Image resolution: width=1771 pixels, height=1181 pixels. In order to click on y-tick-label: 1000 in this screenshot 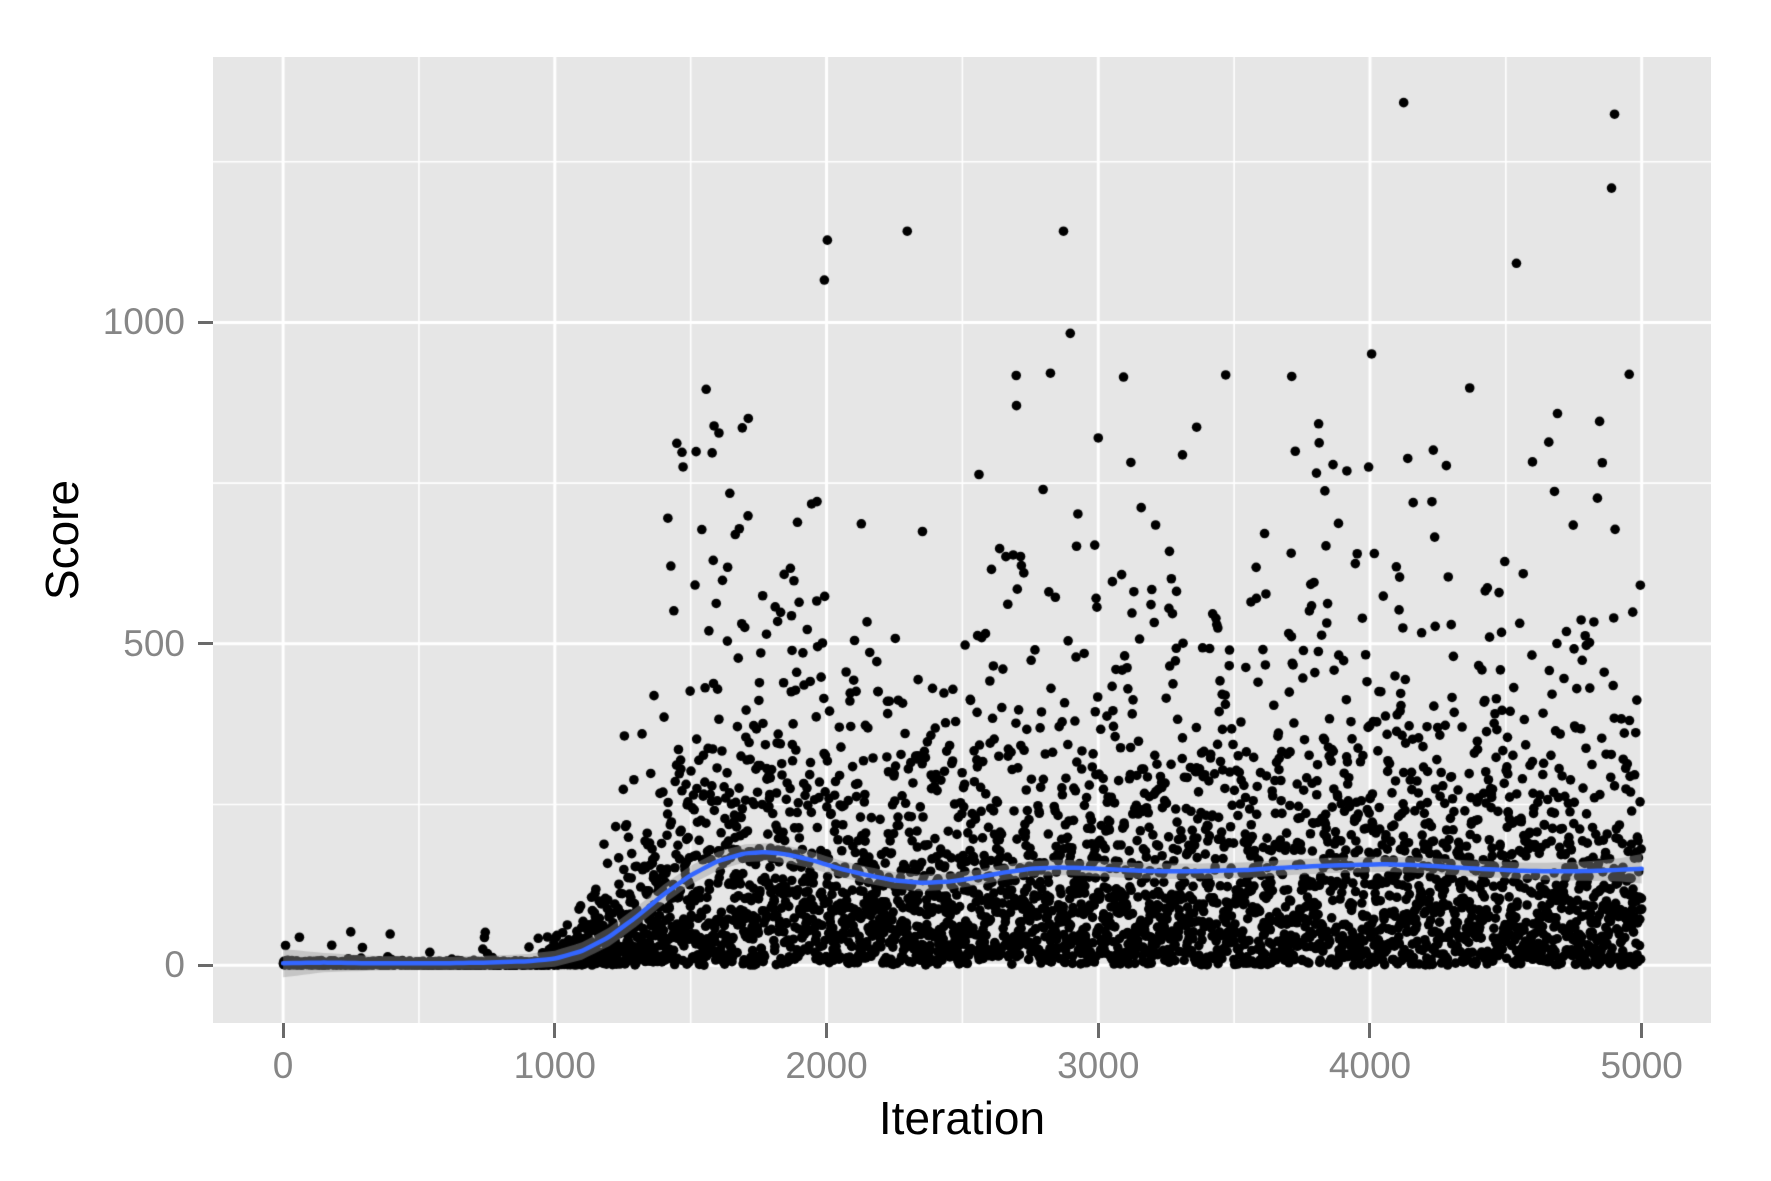, I will do `click(143, 322)`.